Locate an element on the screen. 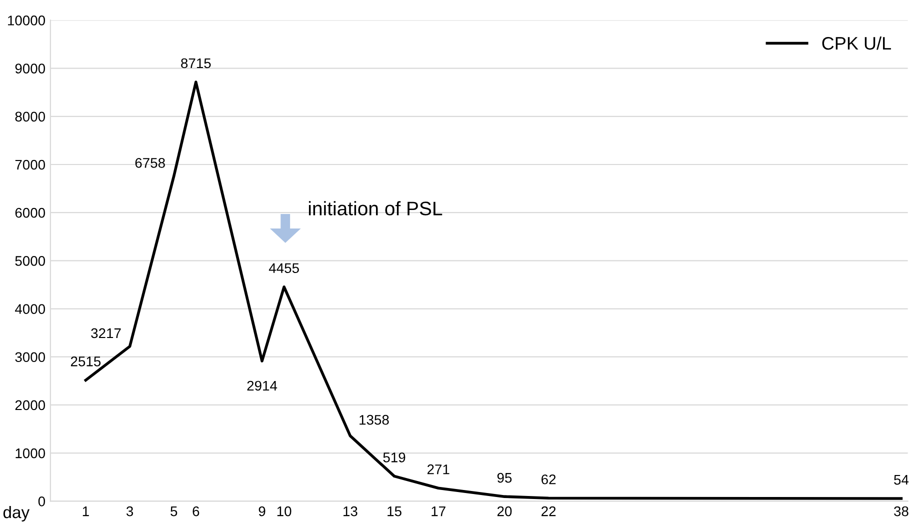 The height and width of the screenshot is (532, 917). x-tick-label: 13 is located at coordinates (351, 511).